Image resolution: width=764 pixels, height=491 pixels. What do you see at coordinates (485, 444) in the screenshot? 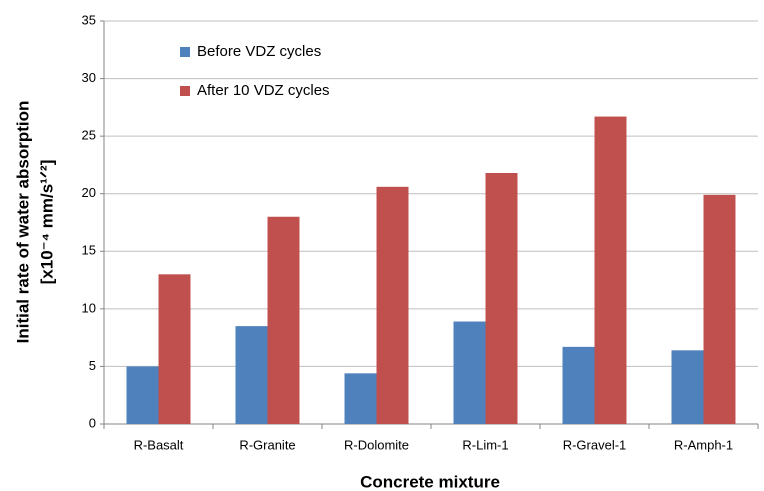
I see `x-tick-label: R-Lim-1` at bounding box center [485, 444].